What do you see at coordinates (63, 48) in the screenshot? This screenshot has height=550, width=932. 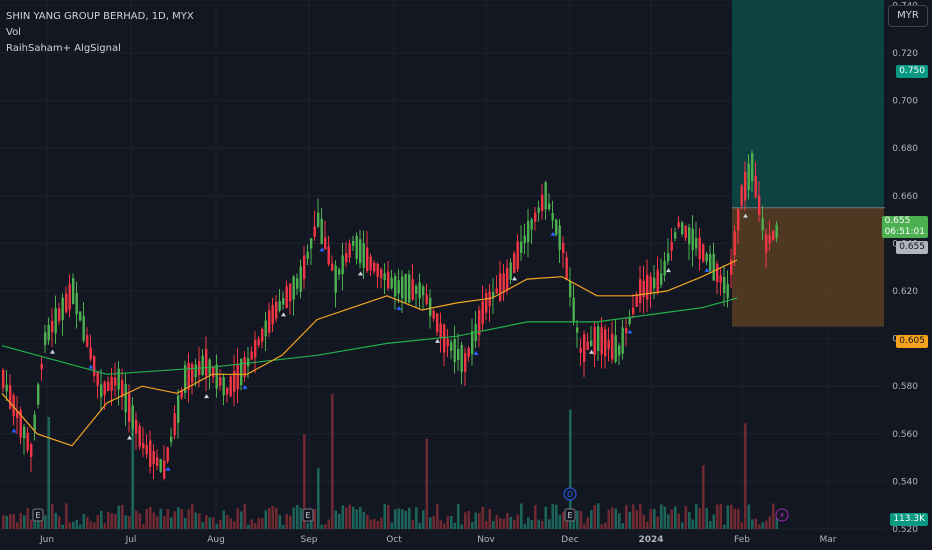 I see `indicator-algsignal: RaihSaham+ AlgSignal` at bounding box center [63, 48].